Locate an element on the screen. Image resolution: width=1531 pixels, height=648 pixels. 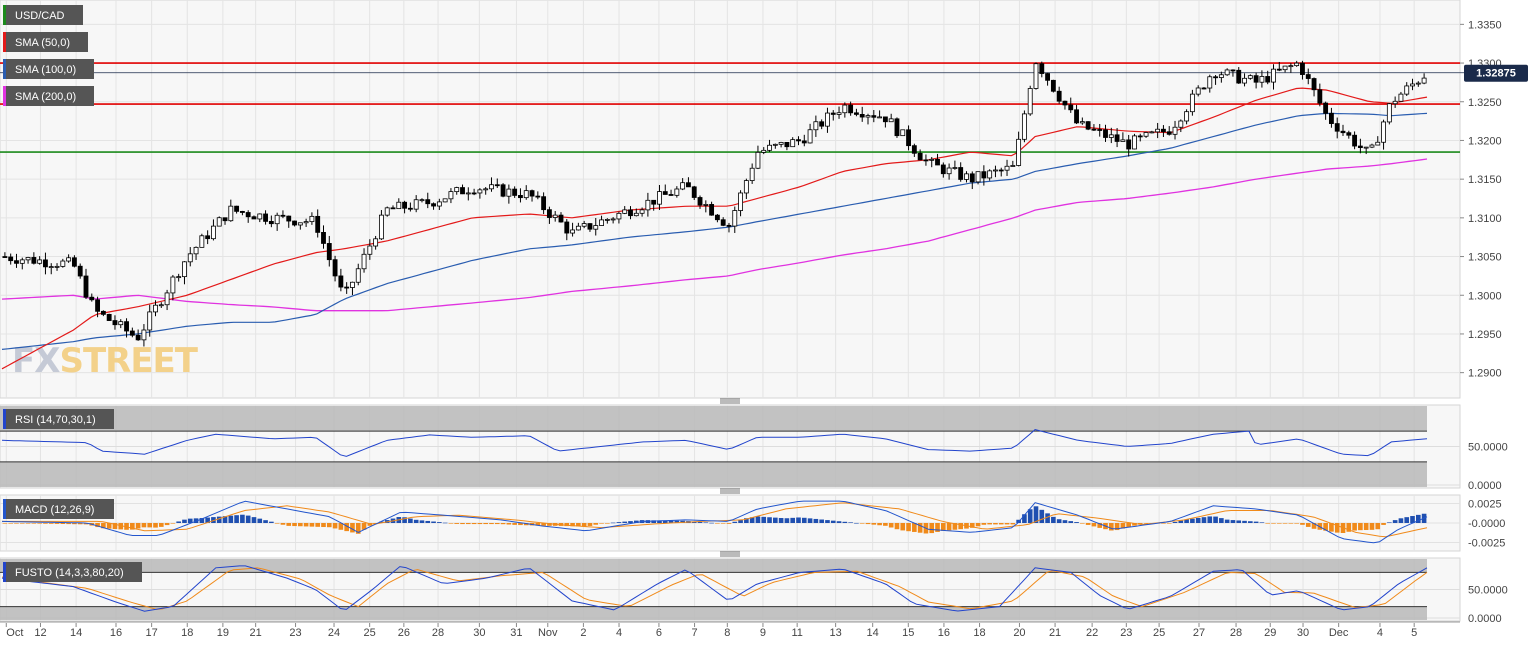
legend-item-macd: MACD (12,26,9) is located at coordinates (58, 509).